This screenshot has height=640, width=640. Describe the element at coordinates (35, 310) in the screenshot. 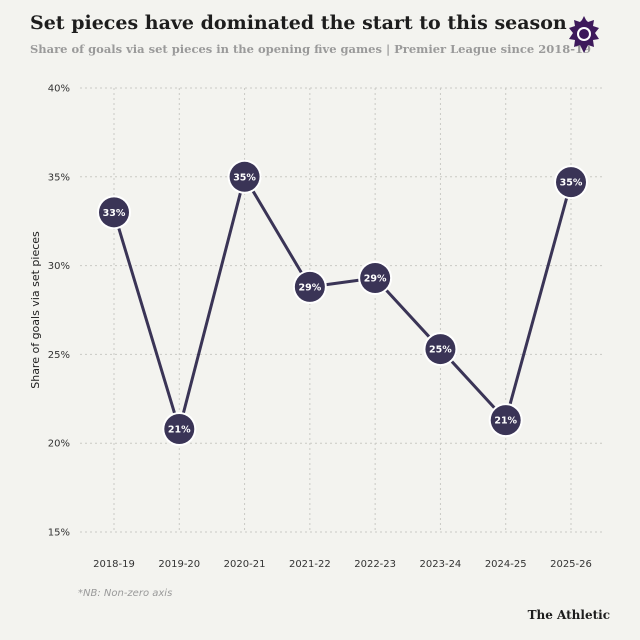

I see `y-axis-label: Share of goals via set pieces` at that location.